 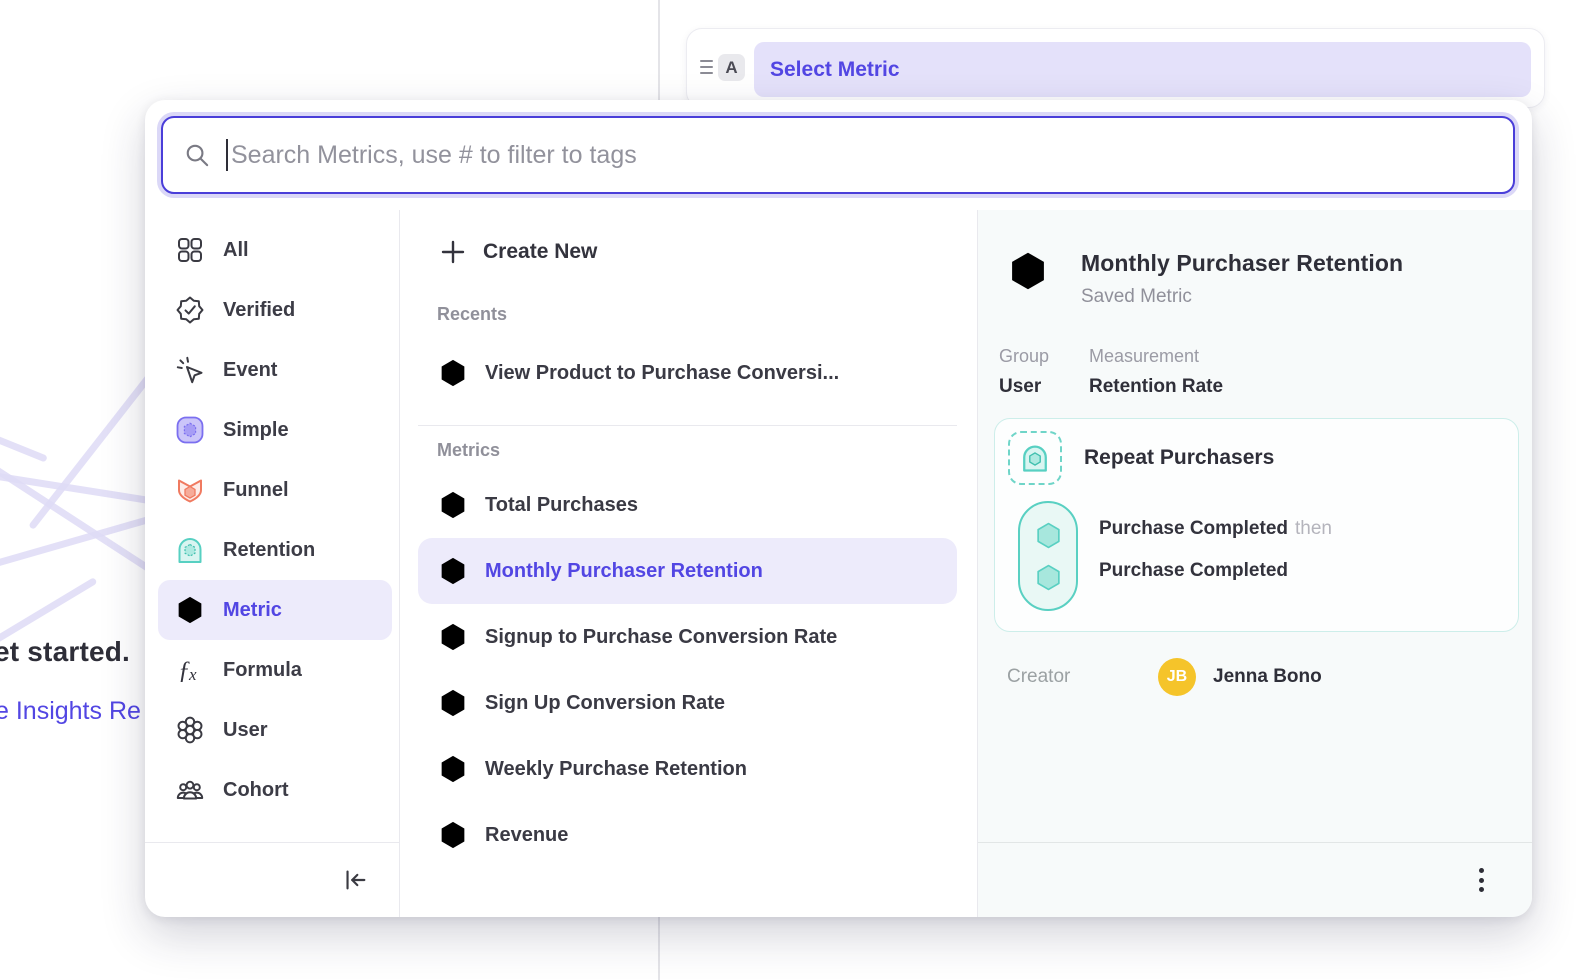 I want to click on metric-item-label: Signup to Purchase Conversion Rate, so click(x=661, y=636).